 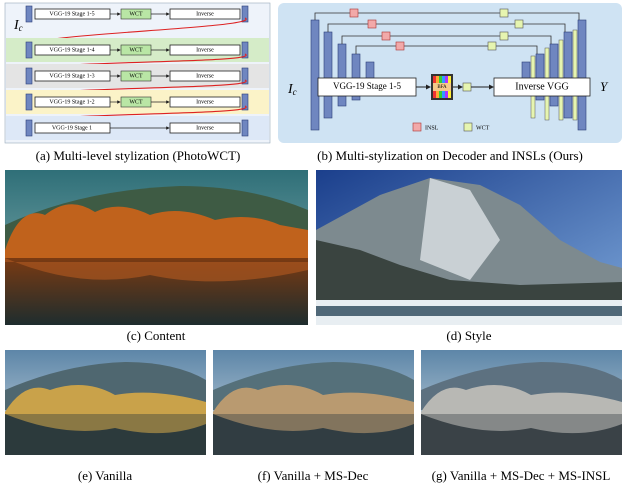 I want to click on bfa-label: BFA, so click(x=442, y=87).